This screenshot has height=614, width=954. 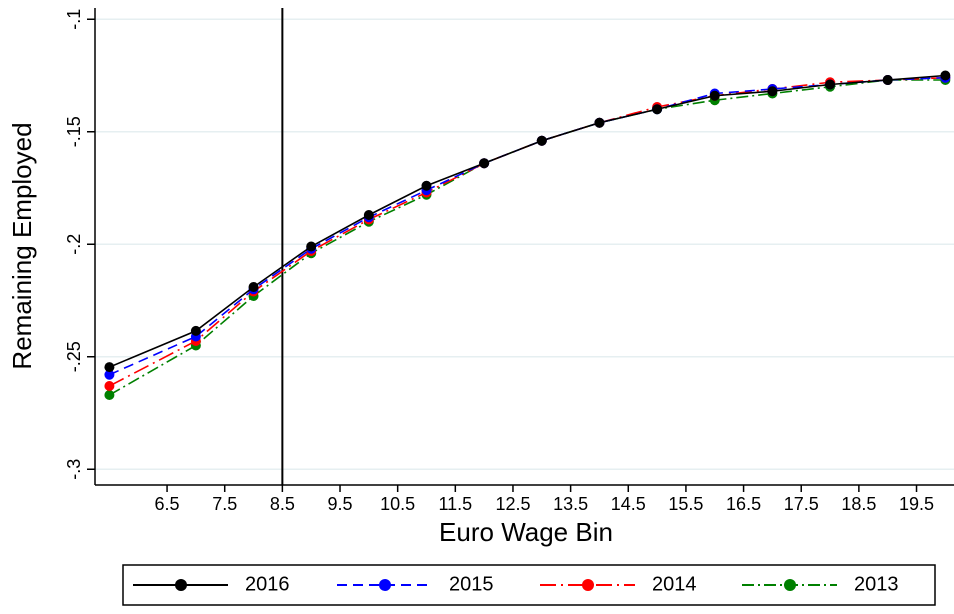 I want to click on x-axis-label: Euro Wage Bin, so click(x=526, y=532).